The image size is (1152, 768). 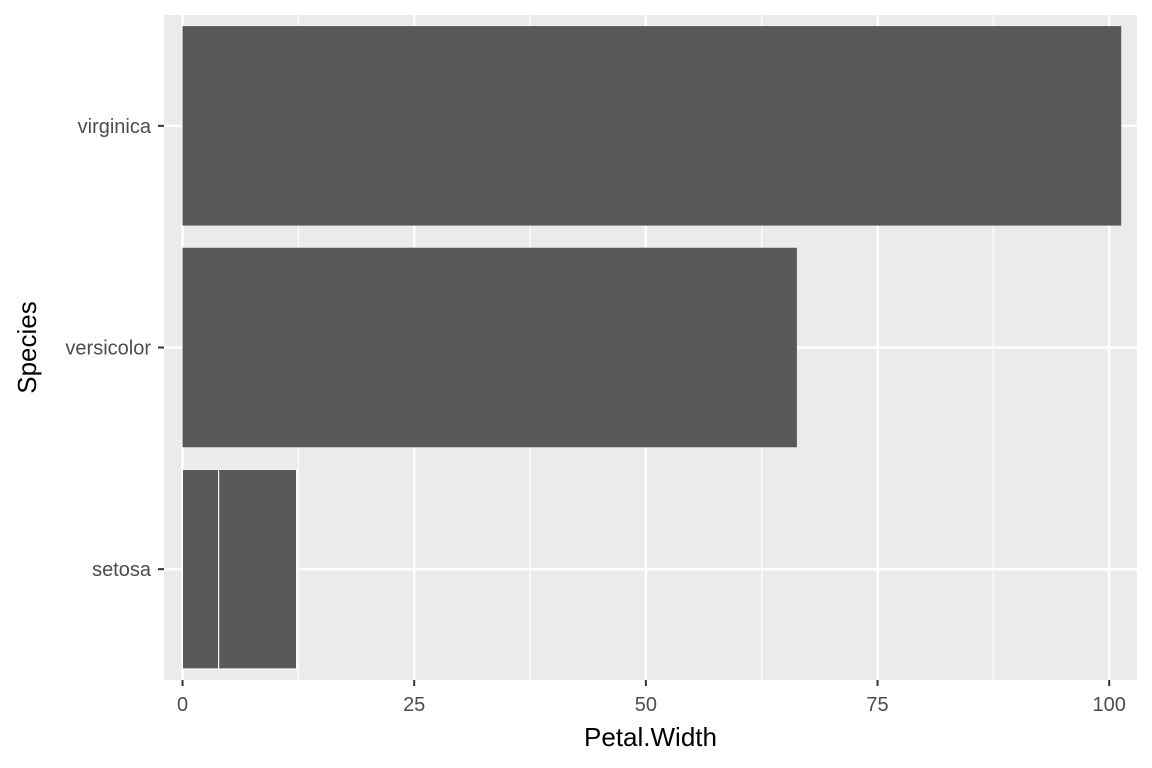 I want to click on y-tick-label: virginica, so click(x=115, y=127).